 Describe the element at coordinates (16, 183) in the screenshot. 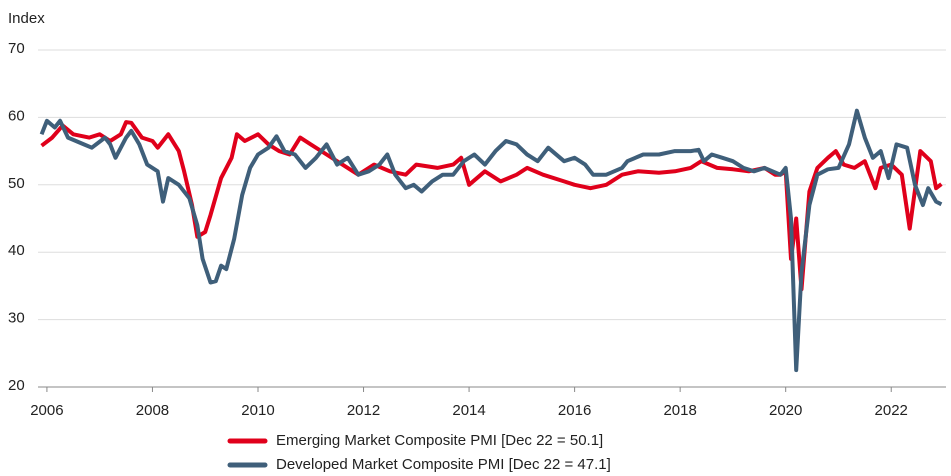

I see `y-tick-label: 50` at that location.